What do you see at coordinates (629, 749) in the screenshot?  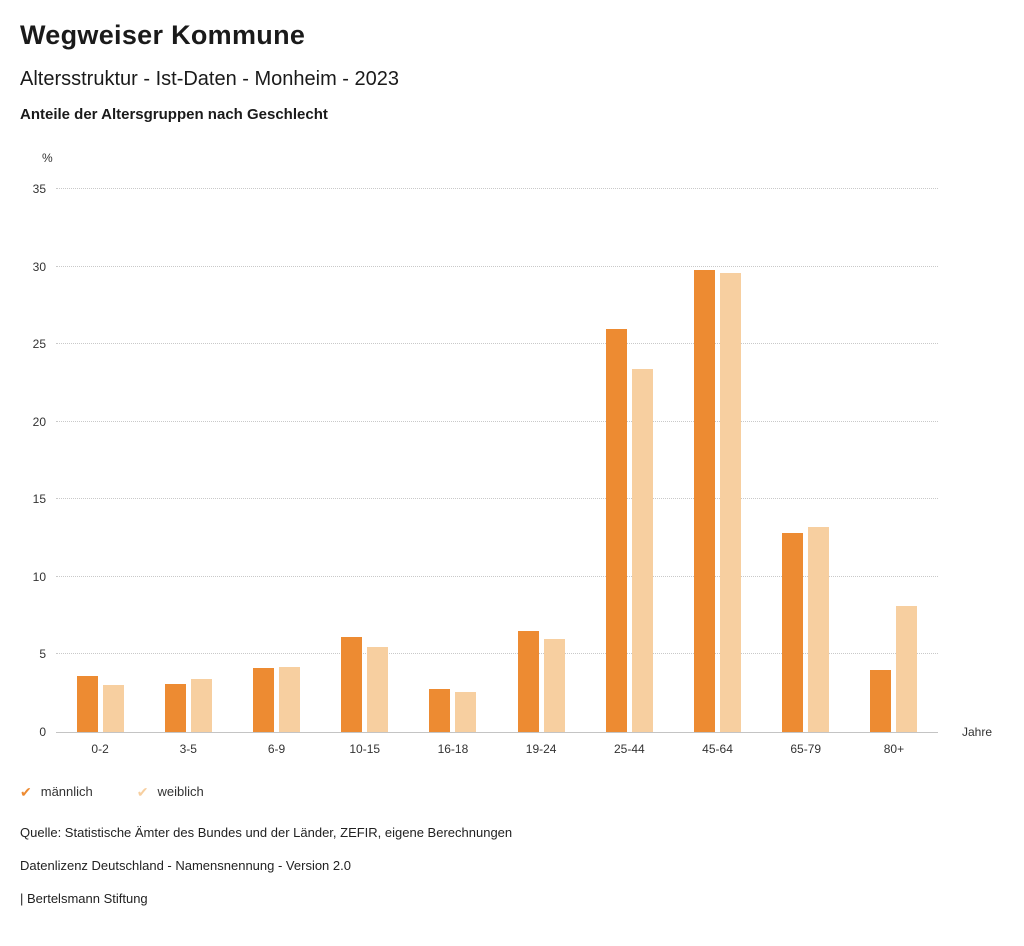 I see `x-tick-label-25-44: 25-44` at bounding box center [629, 749].